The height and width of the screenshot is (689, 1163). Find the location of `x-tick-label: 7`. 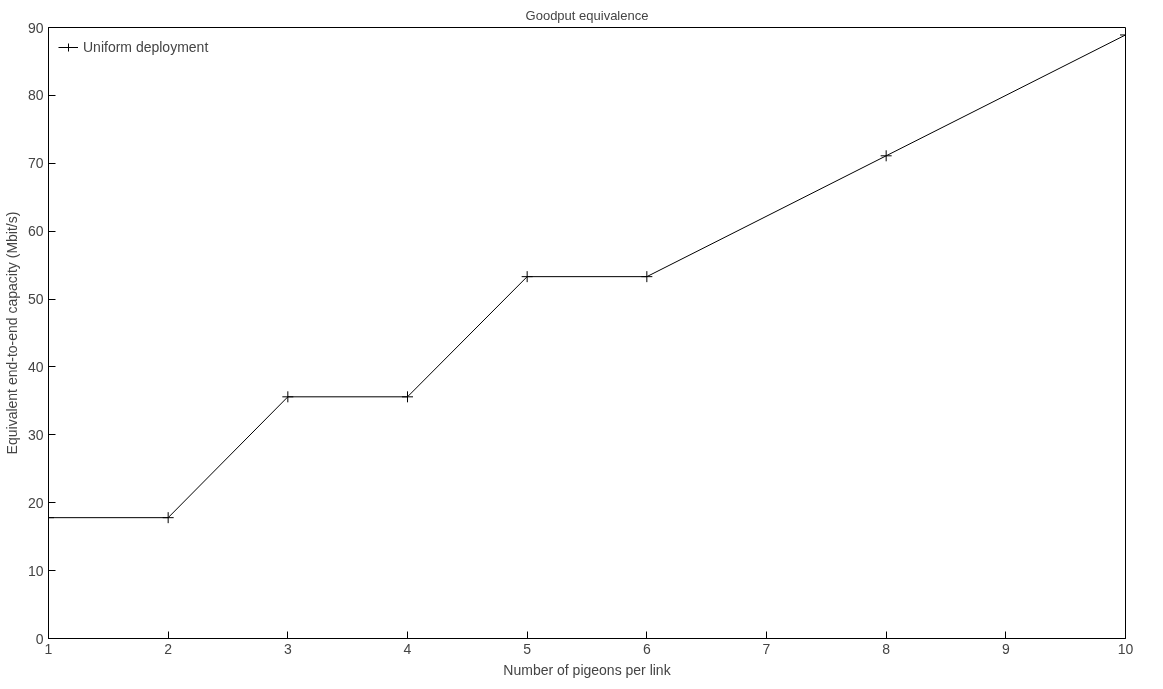

x-tick-label: 7 is located at coordinates (766, 648).